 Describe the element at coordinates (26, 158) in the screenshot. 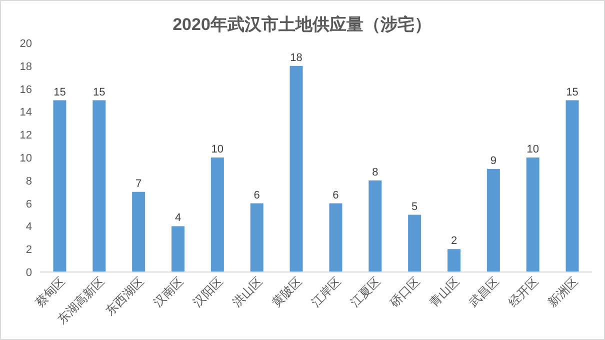

I see `y-tick-label: 10` at that location.